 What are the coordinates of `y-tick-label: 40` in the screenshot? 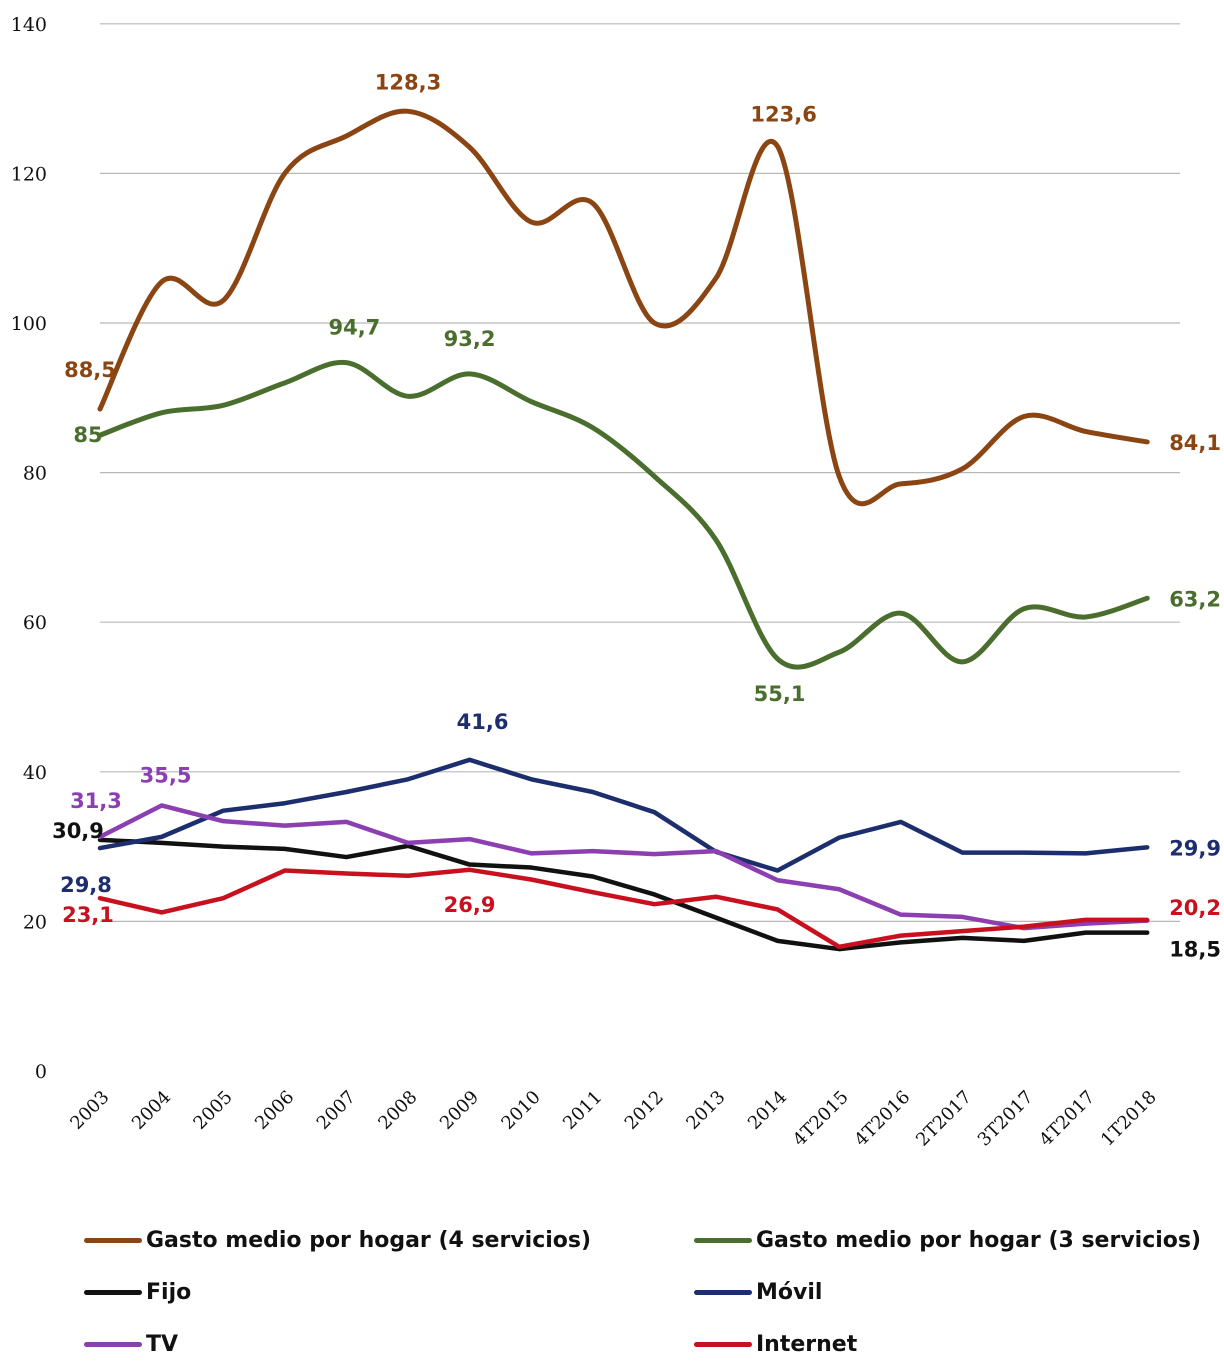 It's located at (35, 773).